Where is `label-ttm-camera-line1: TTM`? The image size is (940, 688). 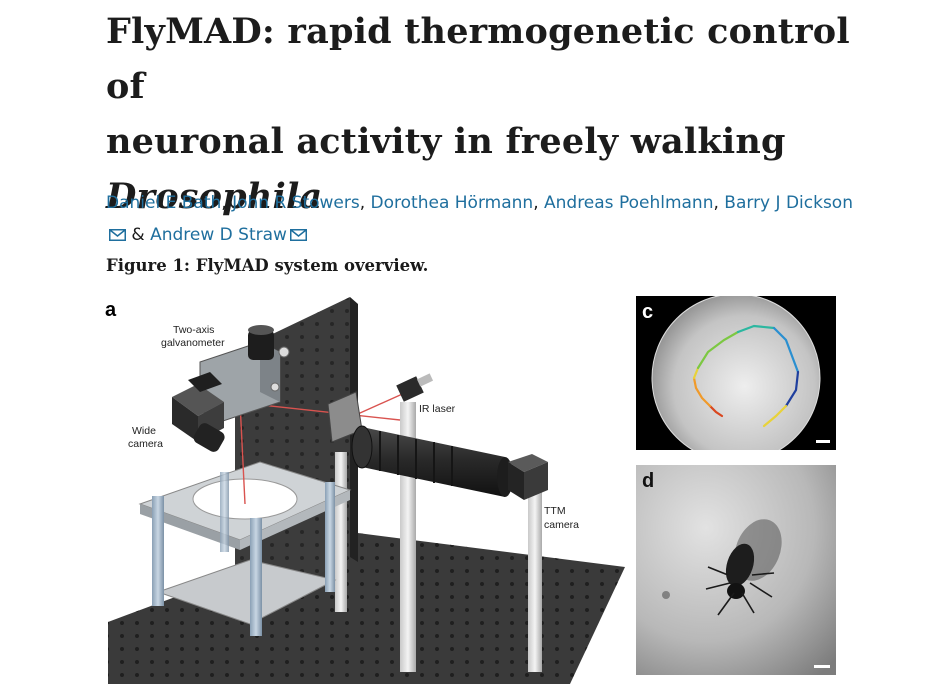
label-ttm-camera-line1: TTM is located at coordinates (555, 511).